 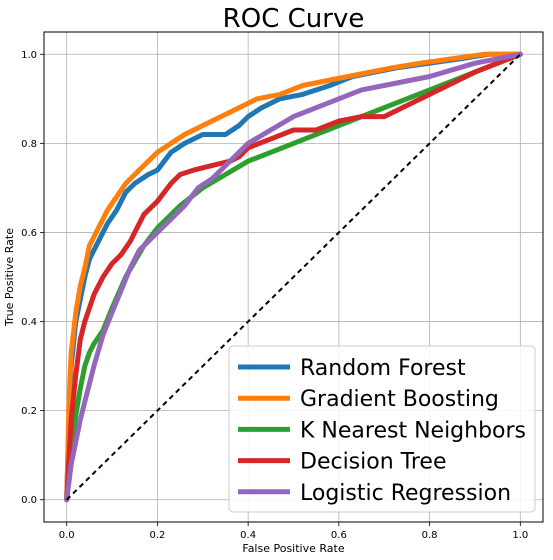 What do you see at coordinates (29, 144) in the screenshot?
I see `y-tick-label: 0.8` at bounding box center [29, 144].